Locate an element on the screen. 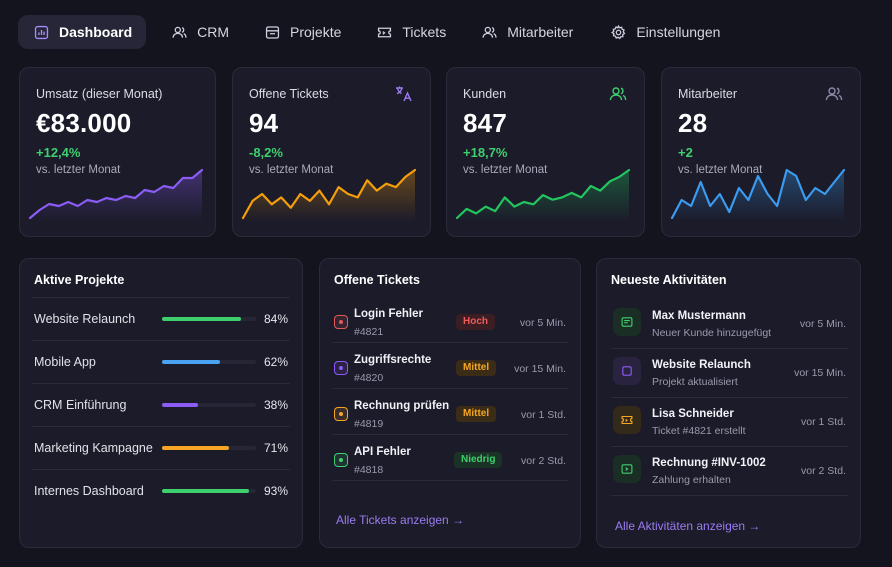  nav-einstellungen: Einstellungen is located at coordinates (664, 32).